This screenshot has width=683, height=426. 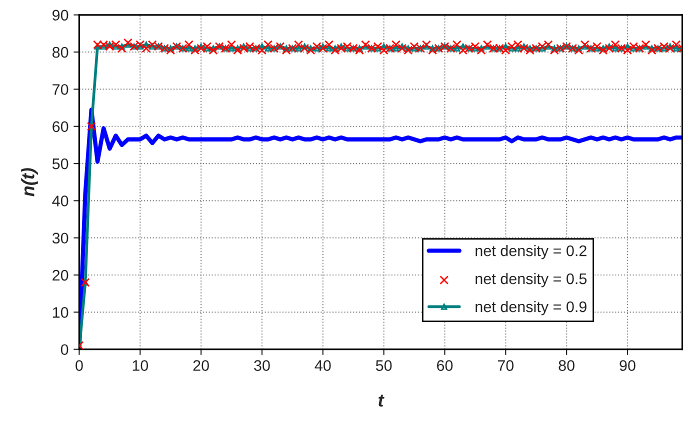 I want to click on y-tick-label: 80, so click(x=60, y=52).